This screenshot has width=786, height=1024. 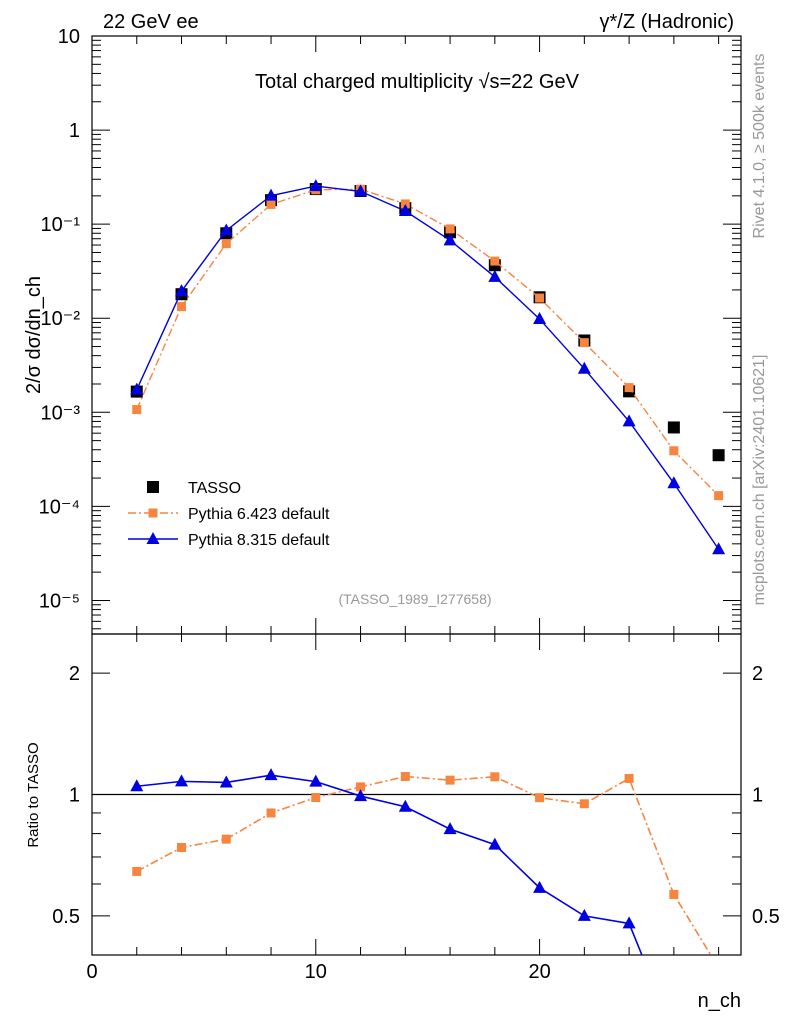 What do you see at coordinates (34, 335) in the screenshot?
I see `y-axis-label: 2/σ dσ/dn_ch` at bounding box center [34, 335].